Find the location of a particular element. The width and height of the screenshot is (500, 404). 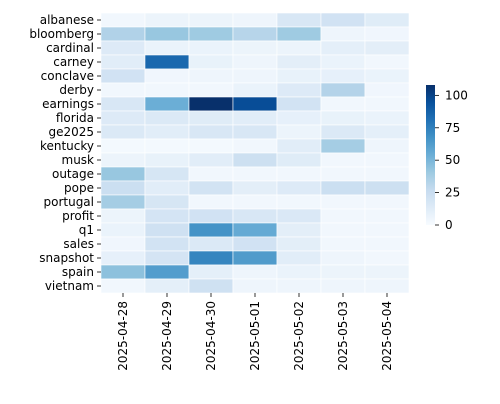

y-tick-label: kentucky is located at coordinates (67, 146).